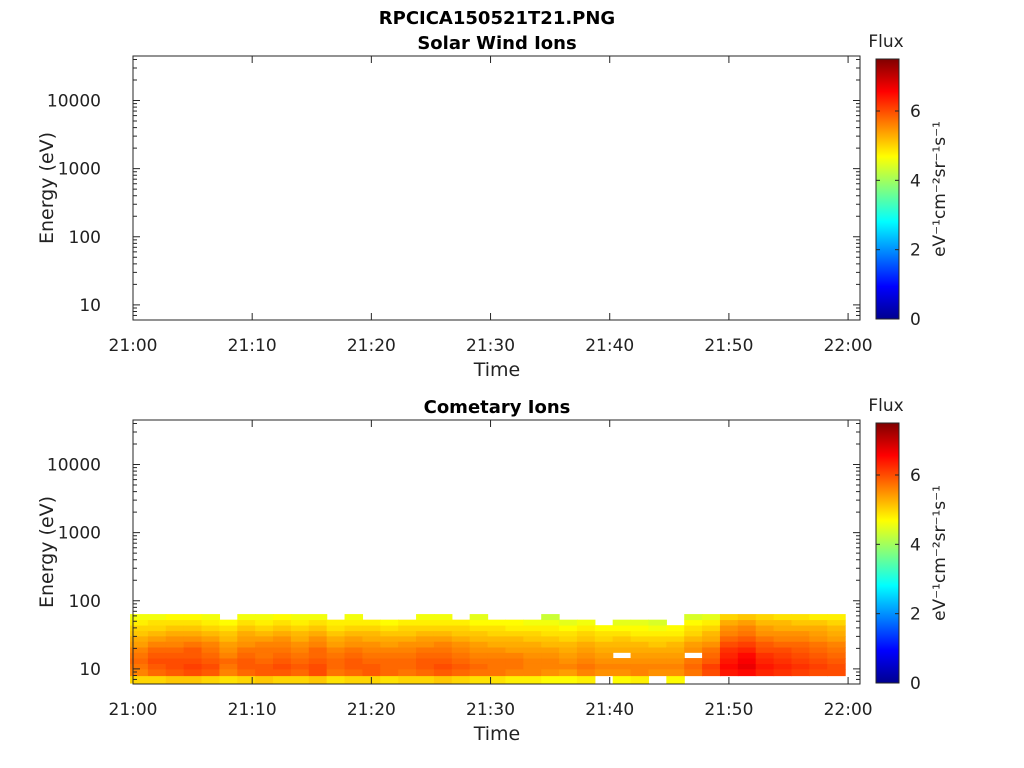  Describe the element at coordinates (85, 238) in the screenshot. I see `y-tick-label: 100` at that location.